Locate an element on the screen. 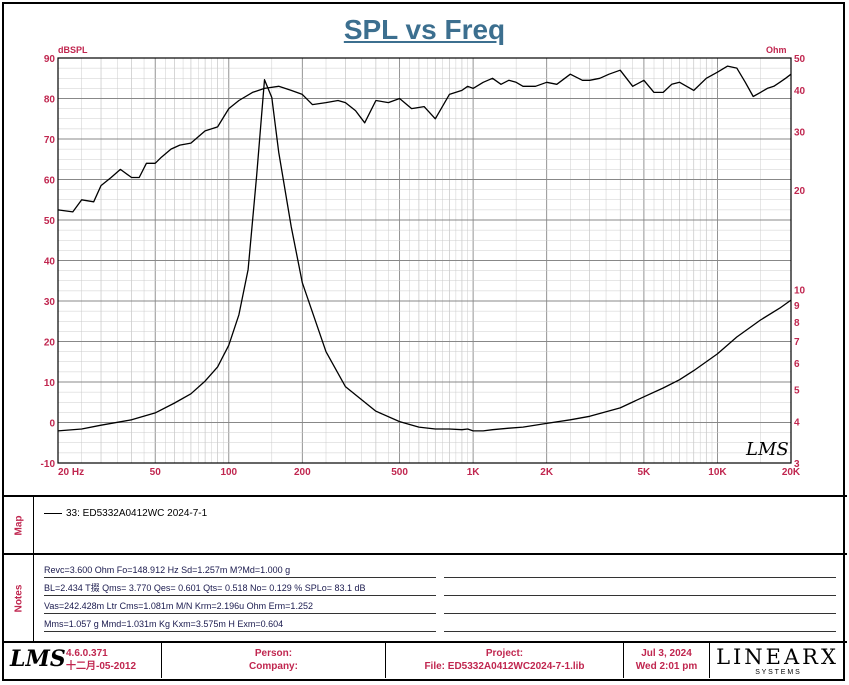 Image resolution: width=849 pixels, height=685 pixels. y-right-tick-label: 9 is located at coordinates (797, 306).